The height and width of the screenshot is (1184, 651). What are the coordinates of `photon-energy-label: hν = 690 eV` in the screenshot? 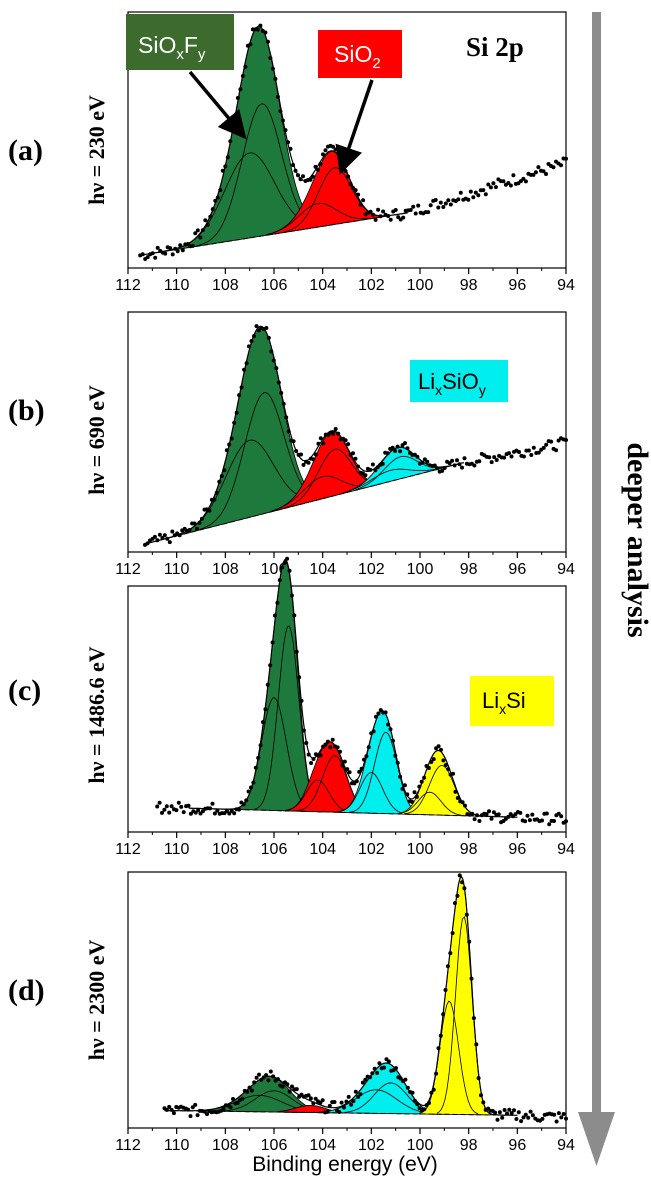 It's located at (96, 440).